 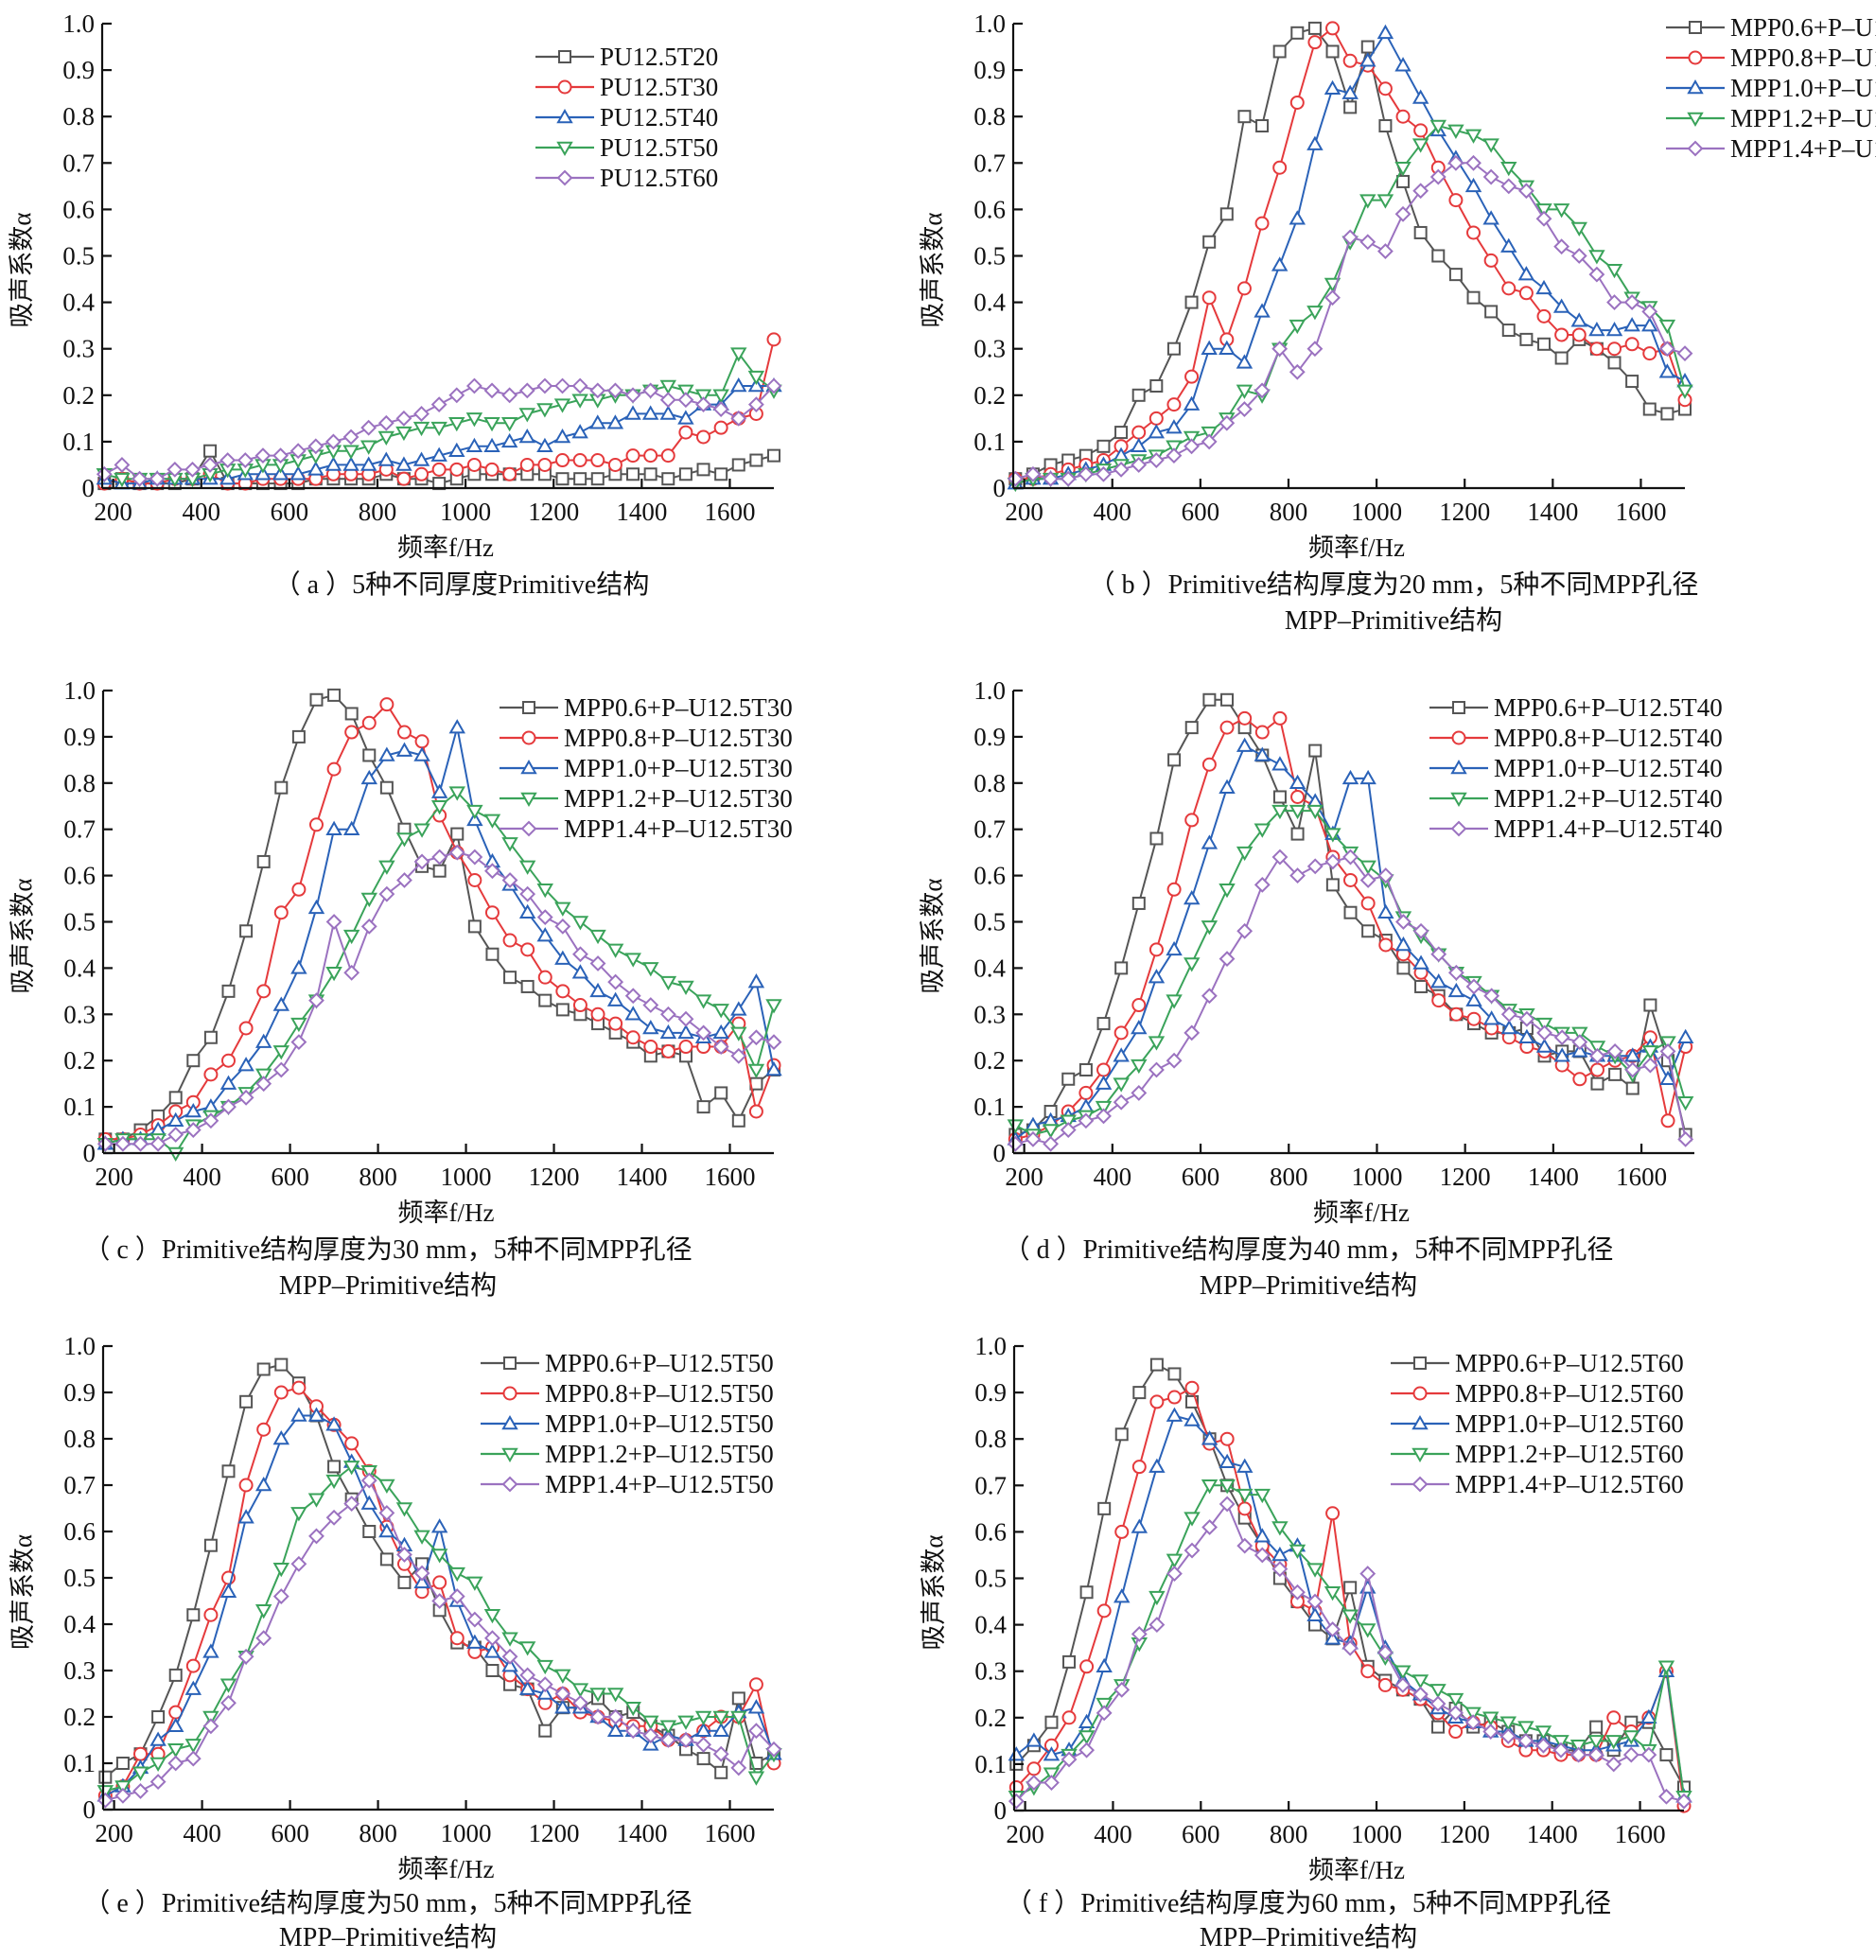 What do you see at coordinates (79, 922) in the screenshot?
I see `y-tick-label-c-5: 0.5` at bounding box center [79, 922].